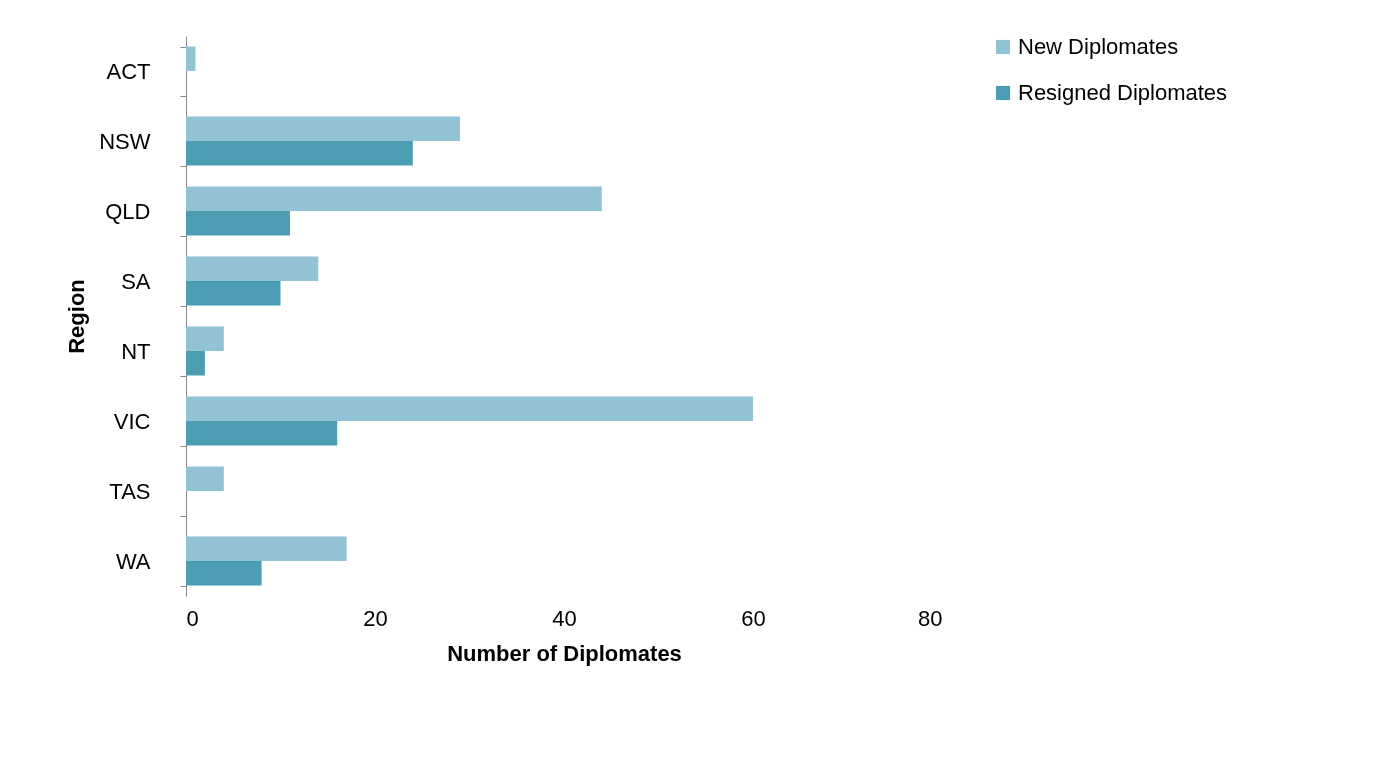 The height and width of the screenshot is (765, 1394). I want to click on legend-label: Resigned Diplomates, so click(1123, 92).